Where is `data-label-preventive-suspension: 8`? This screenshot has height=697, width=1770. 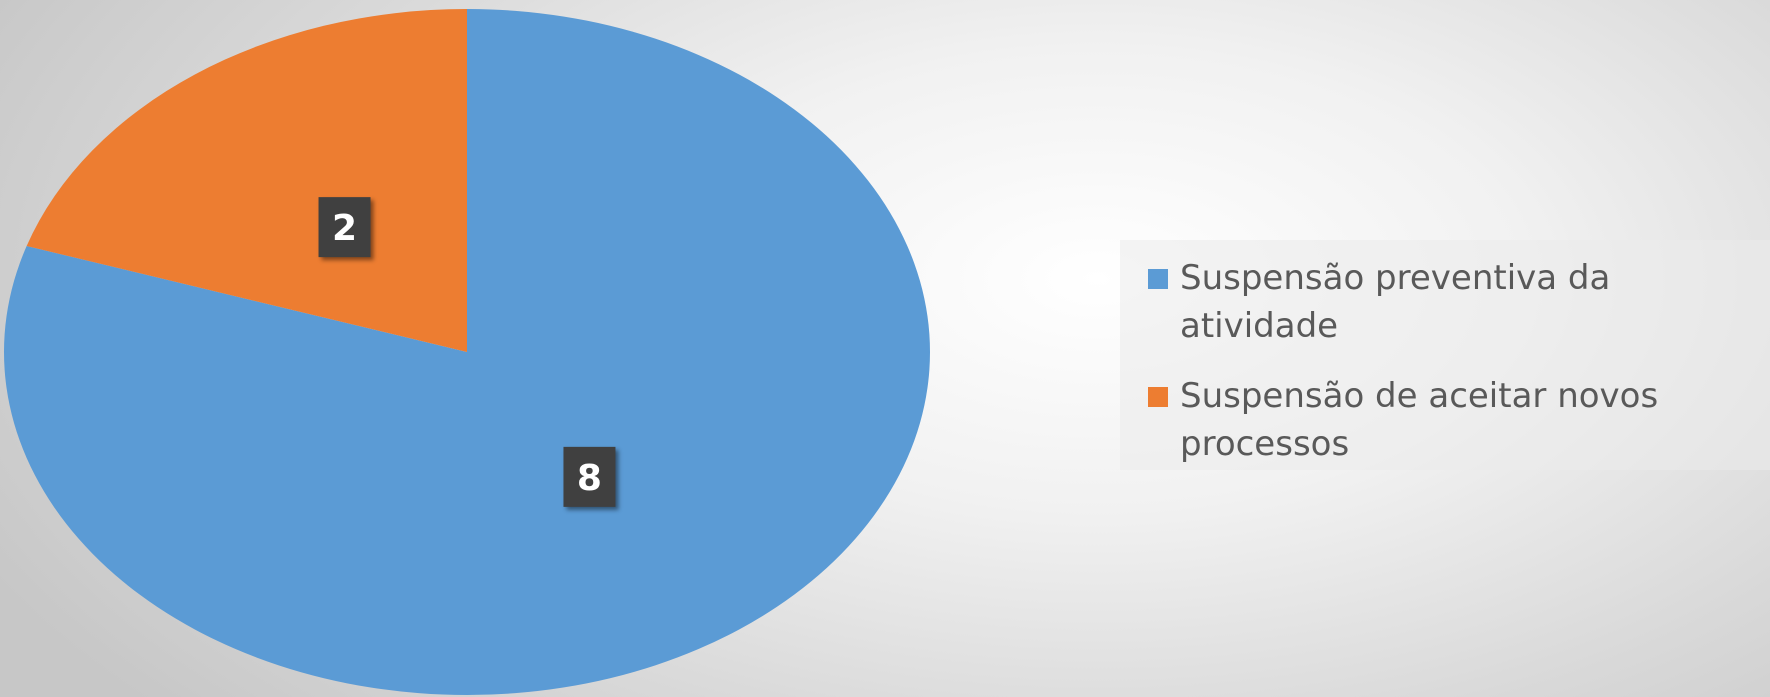
data-label-preventive-suspension: 8 is located at coordinates (589, 476).